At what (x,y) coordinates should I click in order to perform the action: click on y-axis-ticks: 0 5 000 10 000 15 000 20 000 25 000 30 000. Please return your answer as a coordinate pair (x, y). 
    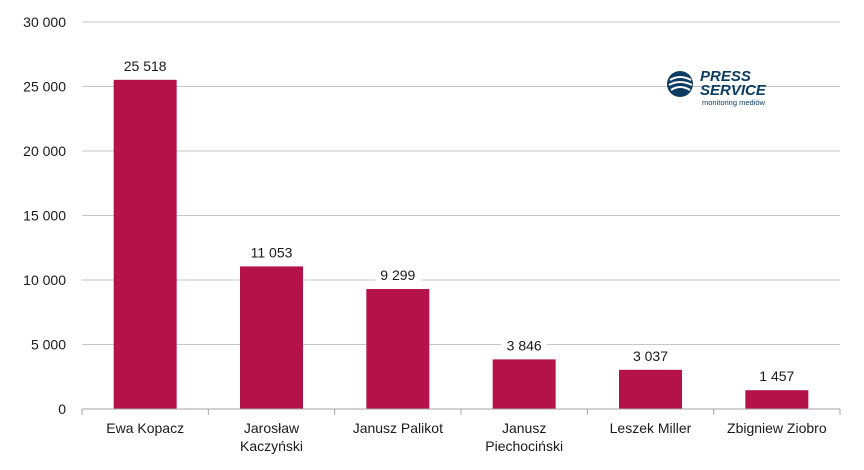
    Looking at the image, I should click on (44, 215).